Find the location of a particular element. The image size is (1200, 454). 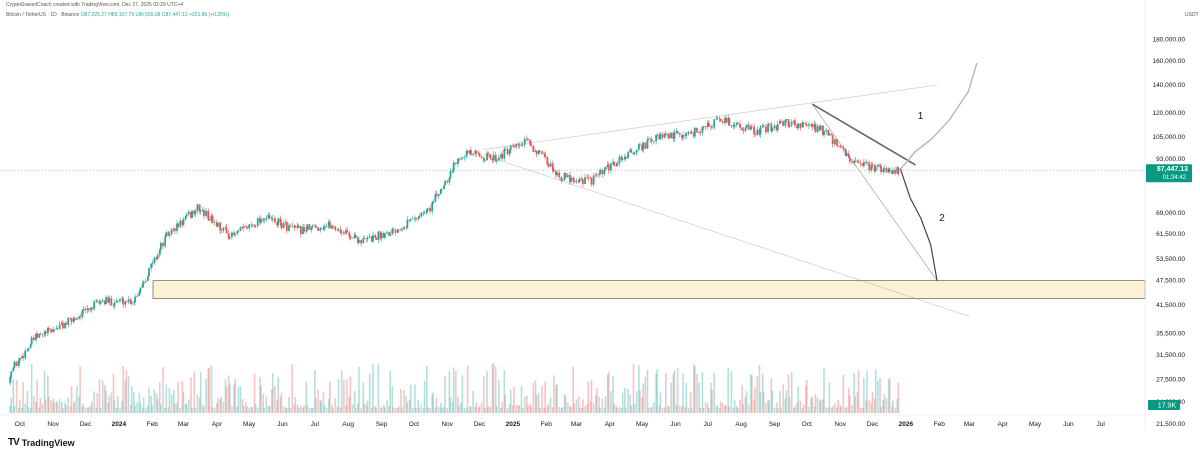

time-tick-label: Feb is located at coordinates (940, 424).